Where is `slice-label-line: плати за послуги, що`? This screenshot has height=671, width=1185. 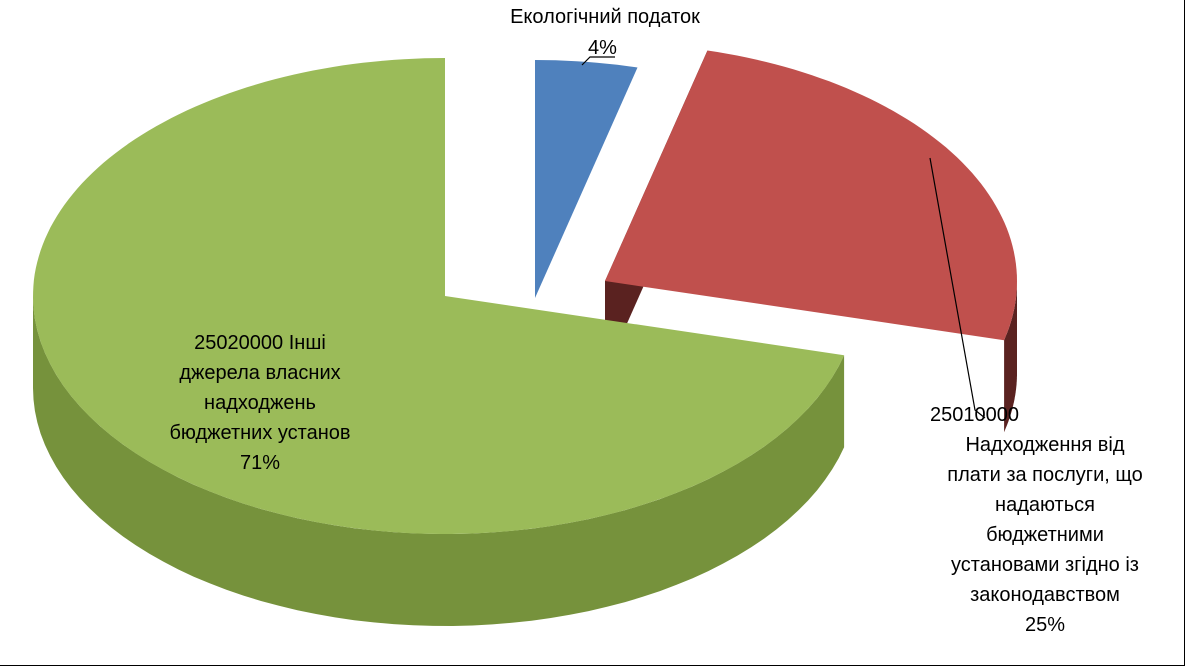 slice-label-line: плати за послуги, що is located at coordinates (1045, 475).